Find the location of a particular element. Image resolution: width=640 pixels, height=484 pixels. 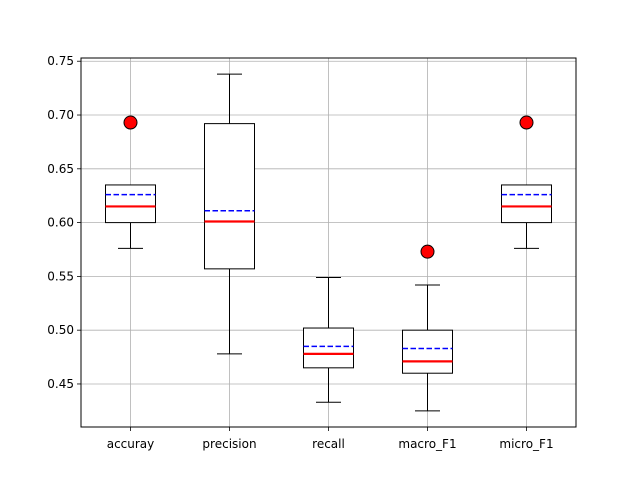

y-tick-label: 0.45 is located at coordinates (60, 384).